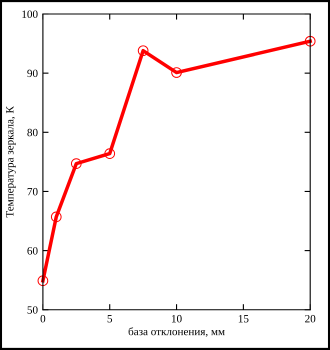 The width and height of the screenshot is (330, 350). What do you see at coordinates (11, 162) in the screenshot?
I see `y-axis-title: Температура зеркала, К` at bounding box center [11, 162].